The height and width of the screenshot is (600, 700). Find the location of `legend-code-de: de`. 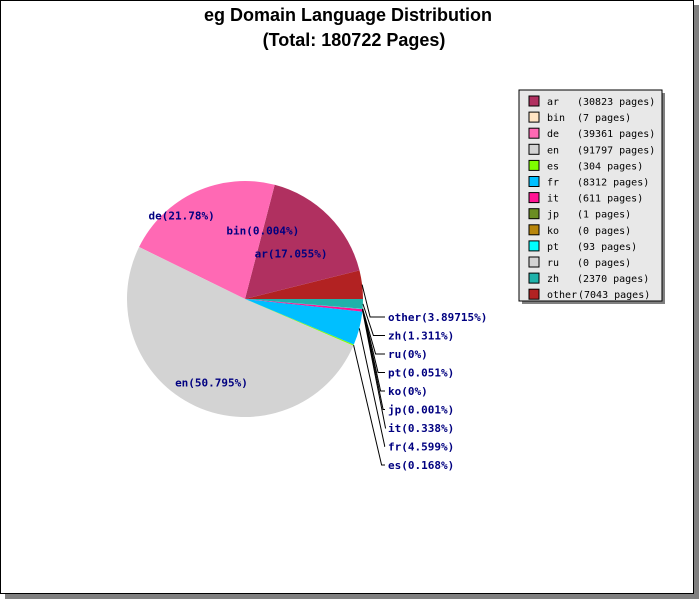

legend-code-de: de is located at coordinates (553, 134).